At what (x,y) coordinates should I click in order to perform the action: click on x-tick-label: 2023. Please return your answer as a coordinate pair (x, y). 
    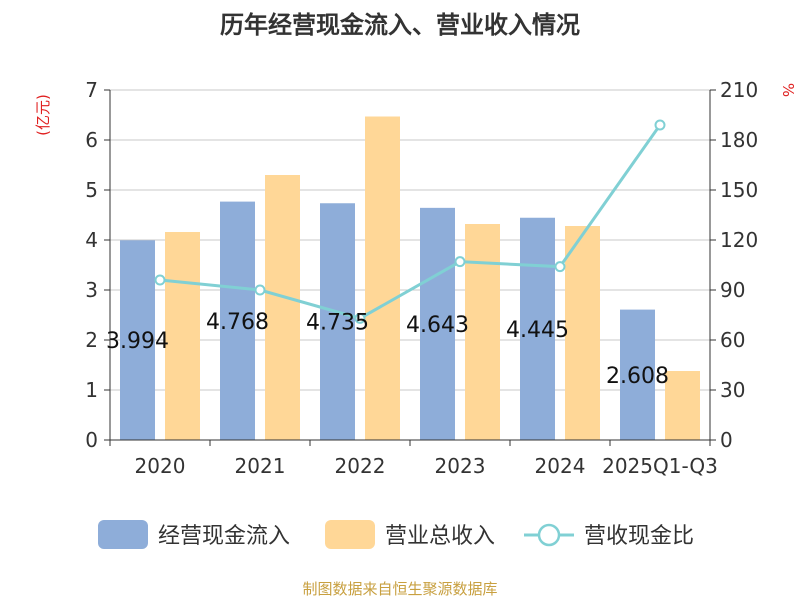
    Looking at the image, I should click on (460, 466).